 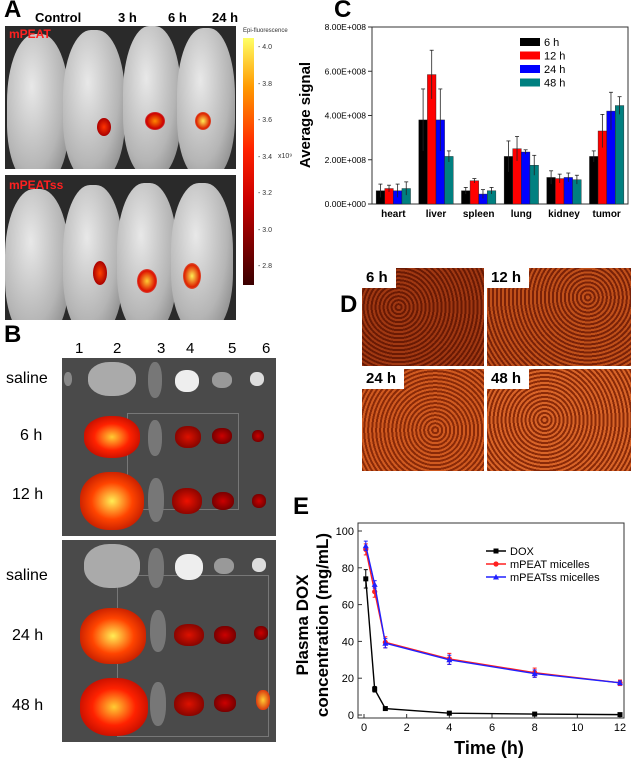 What do you see at coordinates (177, 17) in the screenshot?
I see `column-label-6h: 6 h` at bounding box center [177, 17].